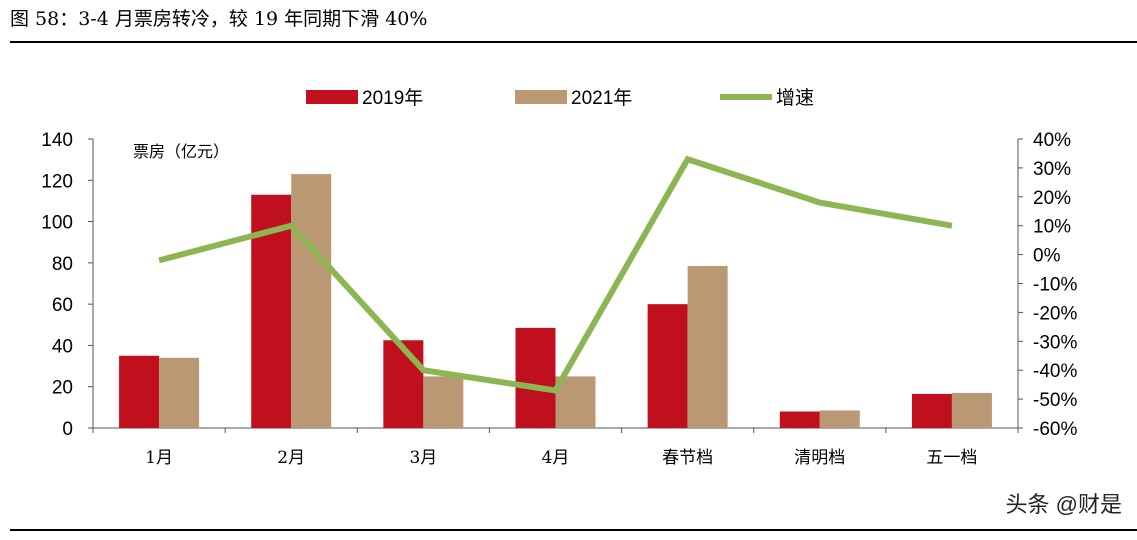 The height and width of the screenshot is (540, 1137). Describe the element at coordinates (1052, 227) in the screenshot. I see `right-tick-label: 10%` at that location.